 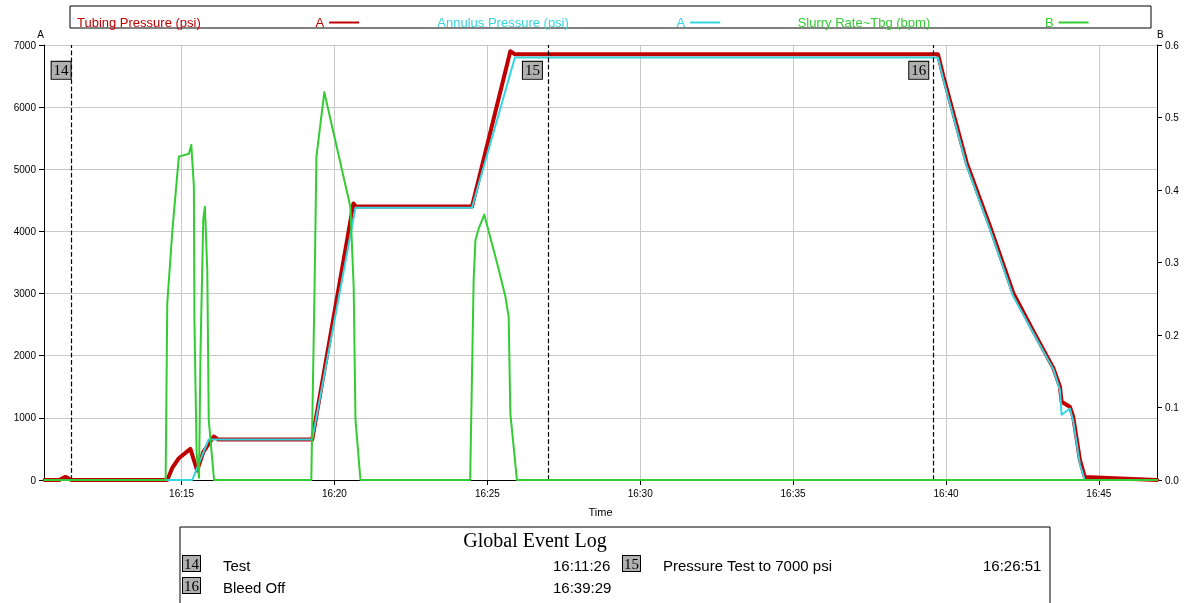 What do you see at coordinates (946, 493) in the screenshot?
I see `x-tick-label: 16:40` at bounding box center [946, 493].